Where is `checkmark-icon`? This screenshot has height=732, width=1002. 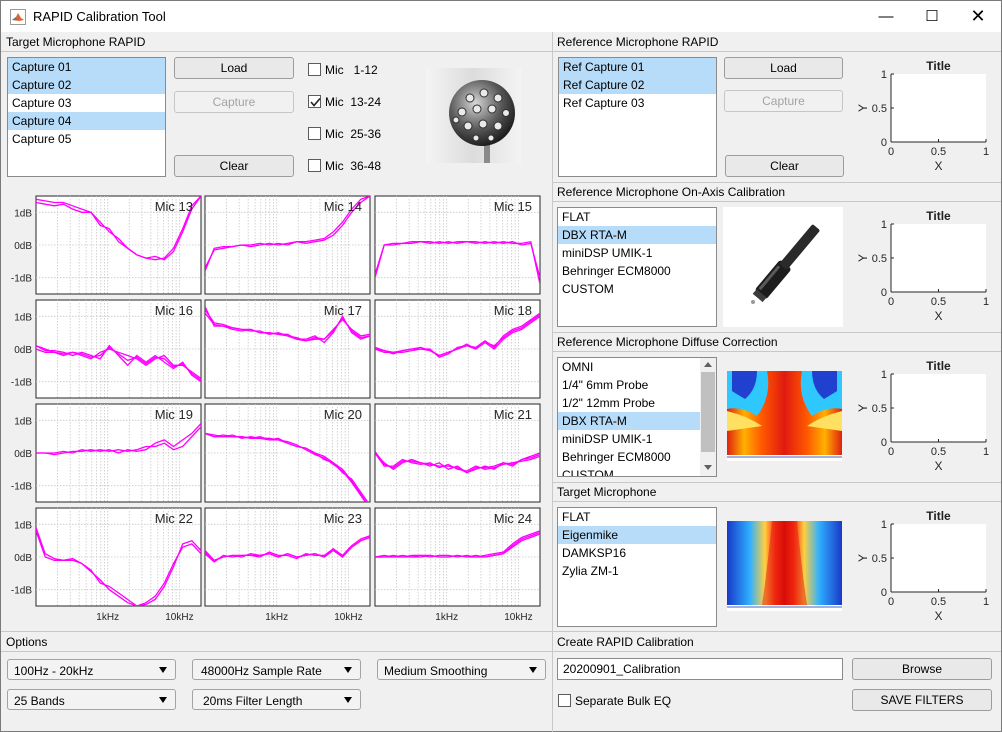
checkmark-icon is located at coordinates (315, 102).